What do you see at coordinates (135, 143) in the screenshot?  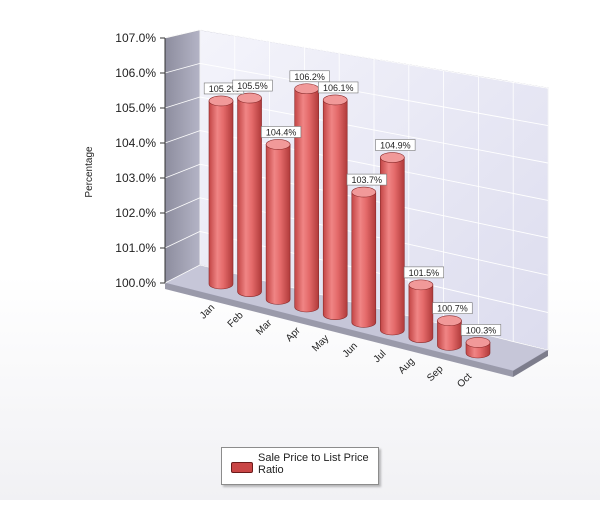 I see `y-tick-label: 104.0%` at bounding box center [135, 143].